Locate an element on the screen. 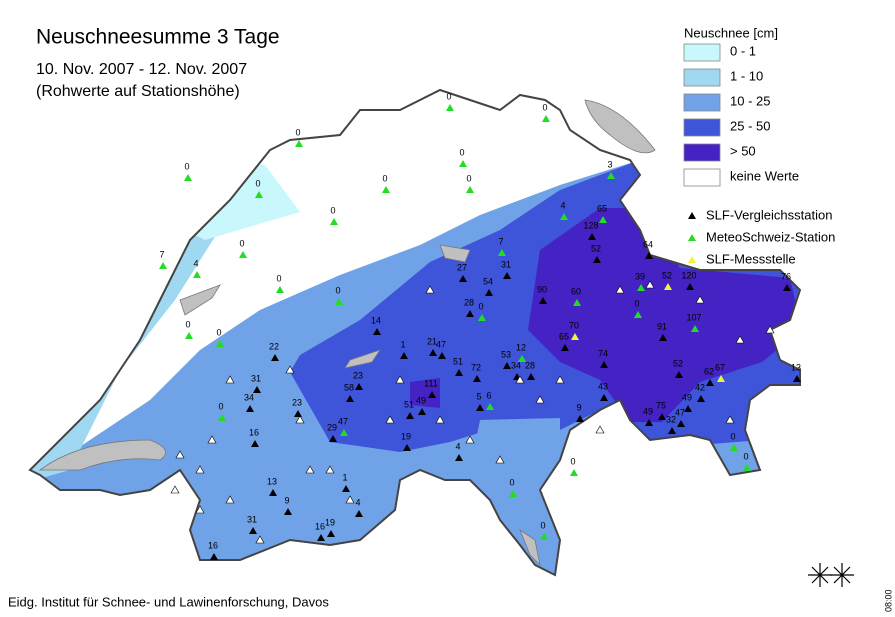  legend-label: 10 - 25 is located at coordinates (750, 100).